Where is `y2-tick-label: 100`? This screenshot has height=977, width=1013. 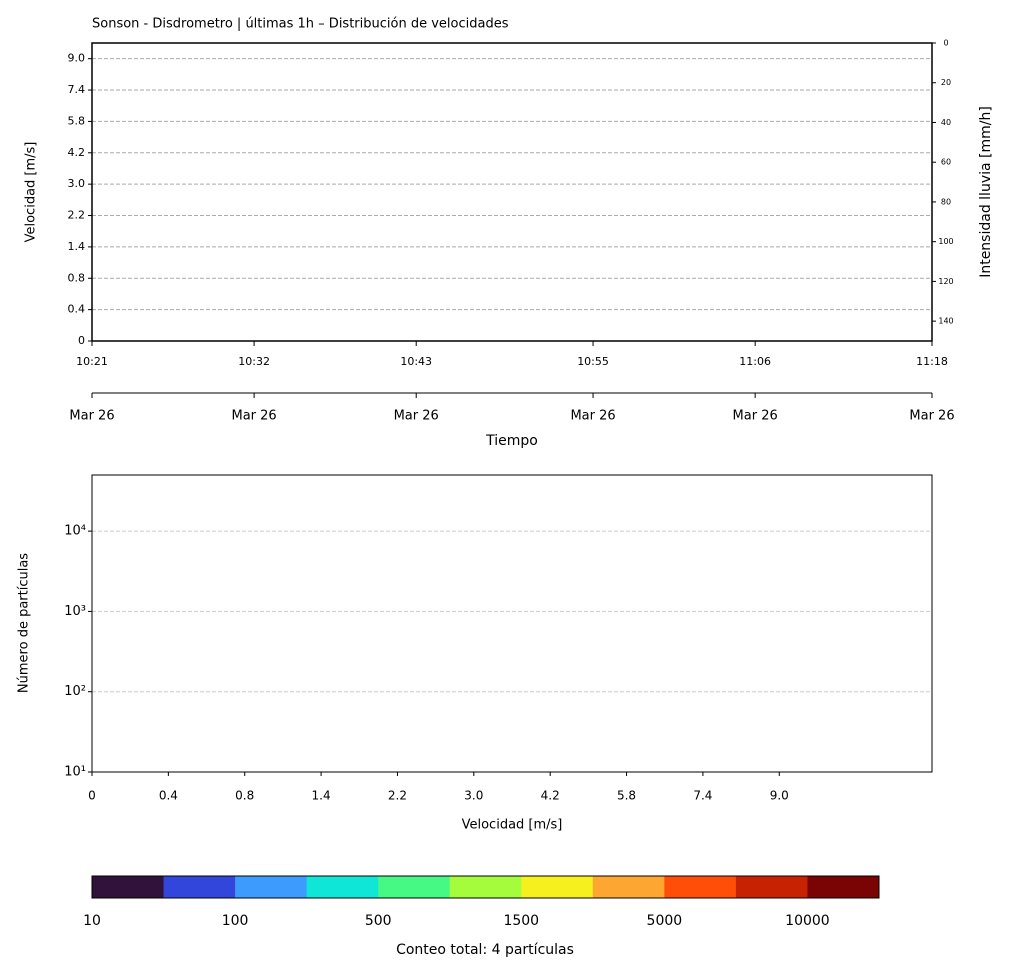
y2-tick-label: 100 is located at coordinates (945, 241).